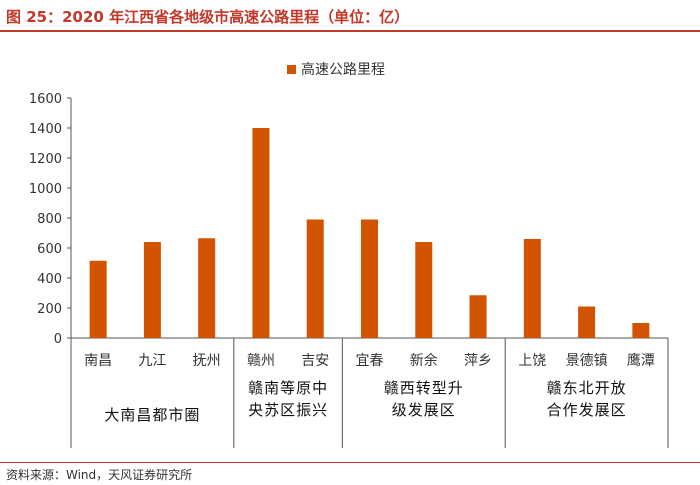 This screenshot has width=700, height=485. Describe the element at coordinates (152, 415) in the screenshot. I see `group-label: 大南昌都市圈` at that location.